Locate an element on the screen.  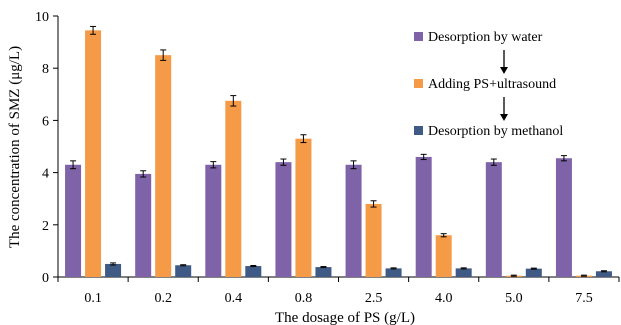
x-tick-label: 7.5 is located at coordinates (584, 298).